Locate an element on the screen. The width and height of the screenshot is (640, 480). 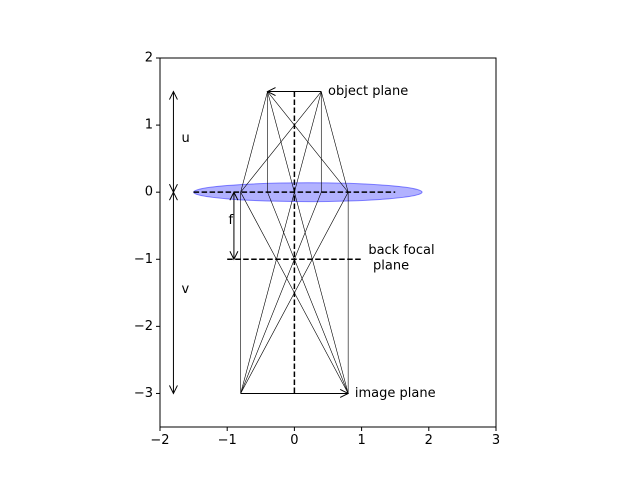
y-tick-label: −1 is located at coordinates (143, 259).